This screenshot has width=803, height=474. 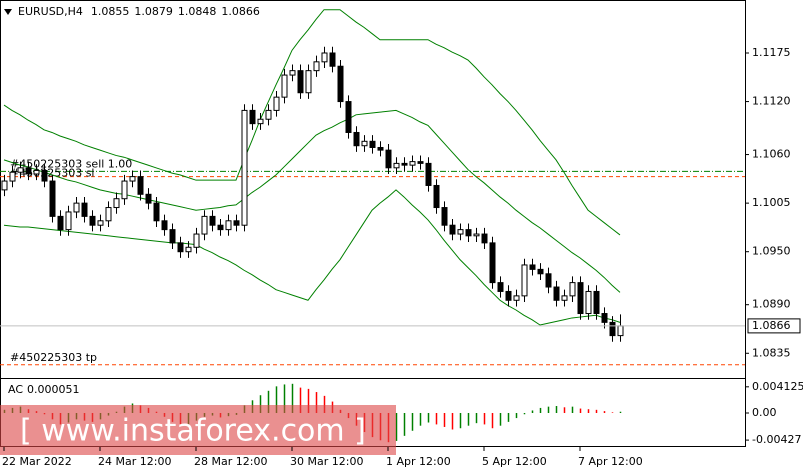 What do you see at coordinates (771, 202) in the screenshot?
I see `y-tick-label: 1.1005` at bounding box center [771, 202].